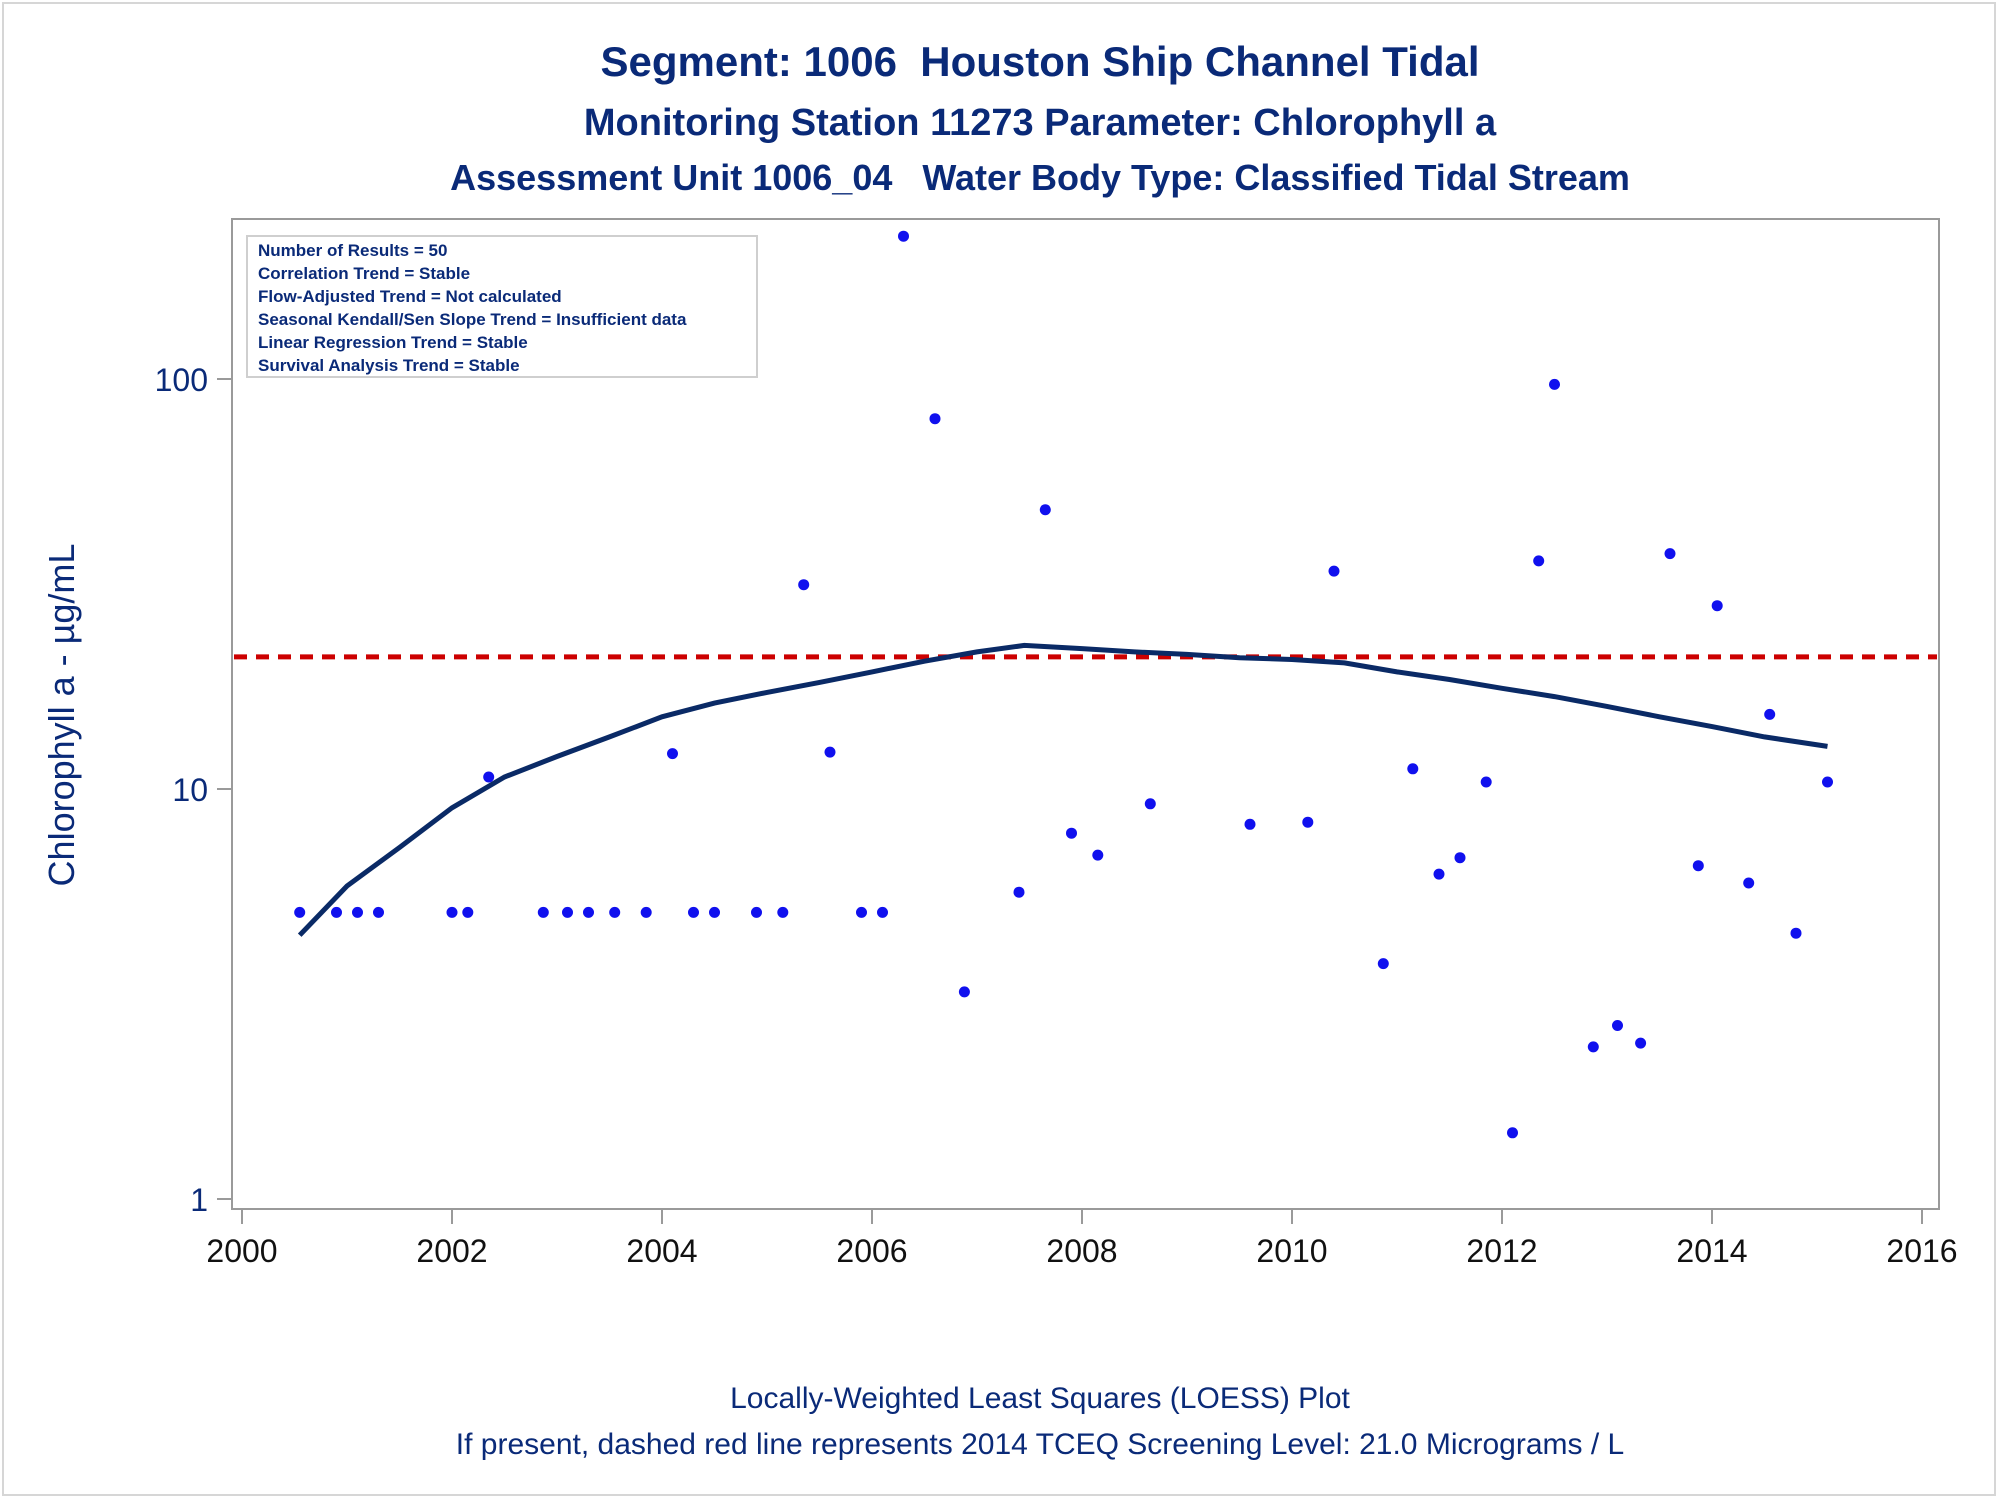 This screenshot has height=1500, width=2000. What do you see at coordinates (1711, 1251) in the screenshot?
I see `x-tick-label: 2014` at bounding box center [1711, 1251].